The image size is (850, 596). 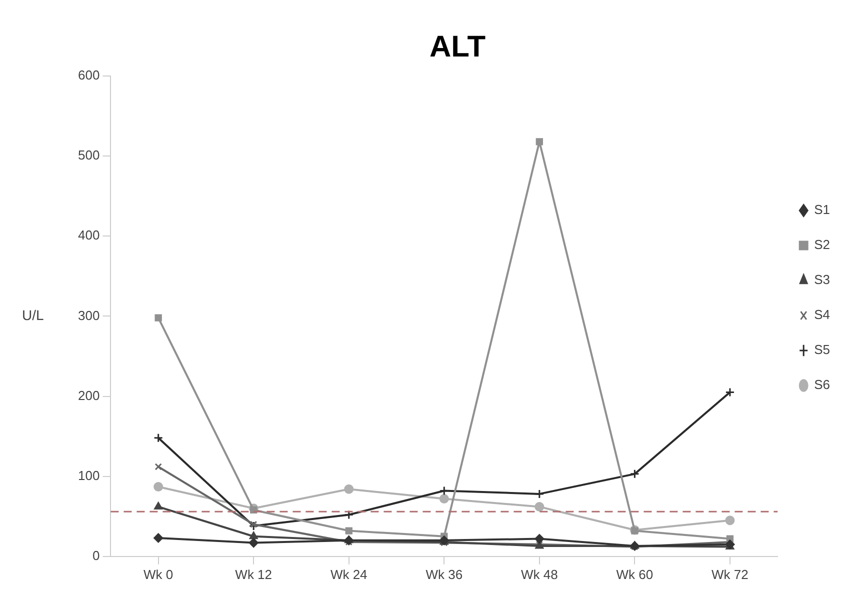 What do you see at coordinates (96, 555) in the screenshot?
I see `y-tick-label: 0` at bounding box center [96, 555].